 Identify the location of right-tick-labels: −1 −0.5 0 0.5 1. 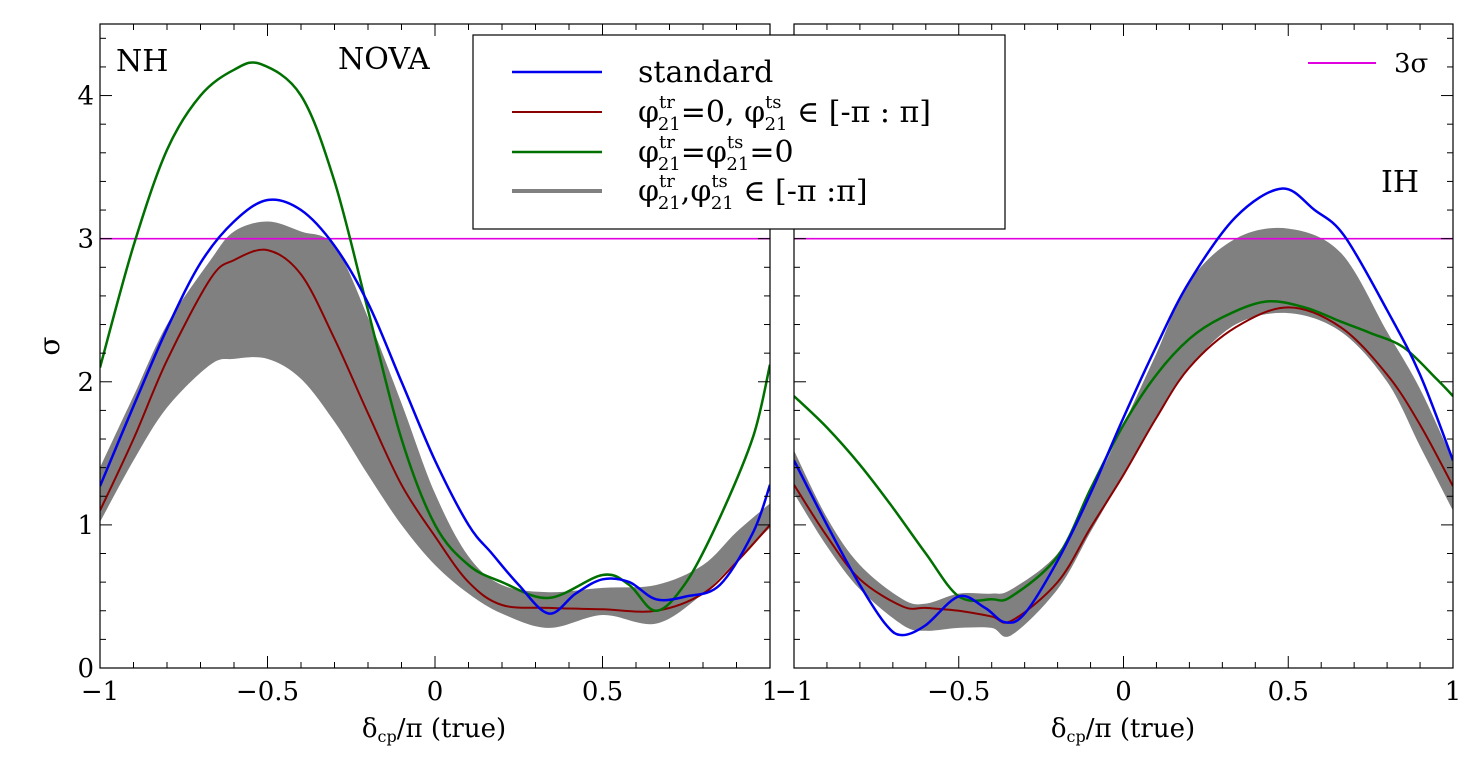
(1118, 692).